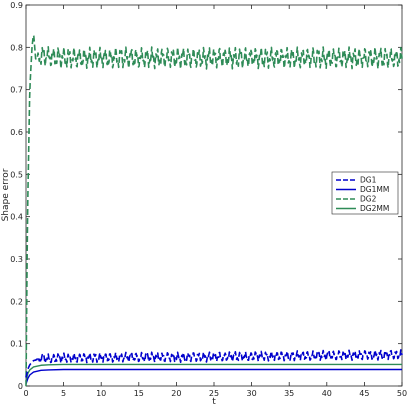 The image size is (407, 409). I want to click on x-tick-label: 15, so click(139, 393).